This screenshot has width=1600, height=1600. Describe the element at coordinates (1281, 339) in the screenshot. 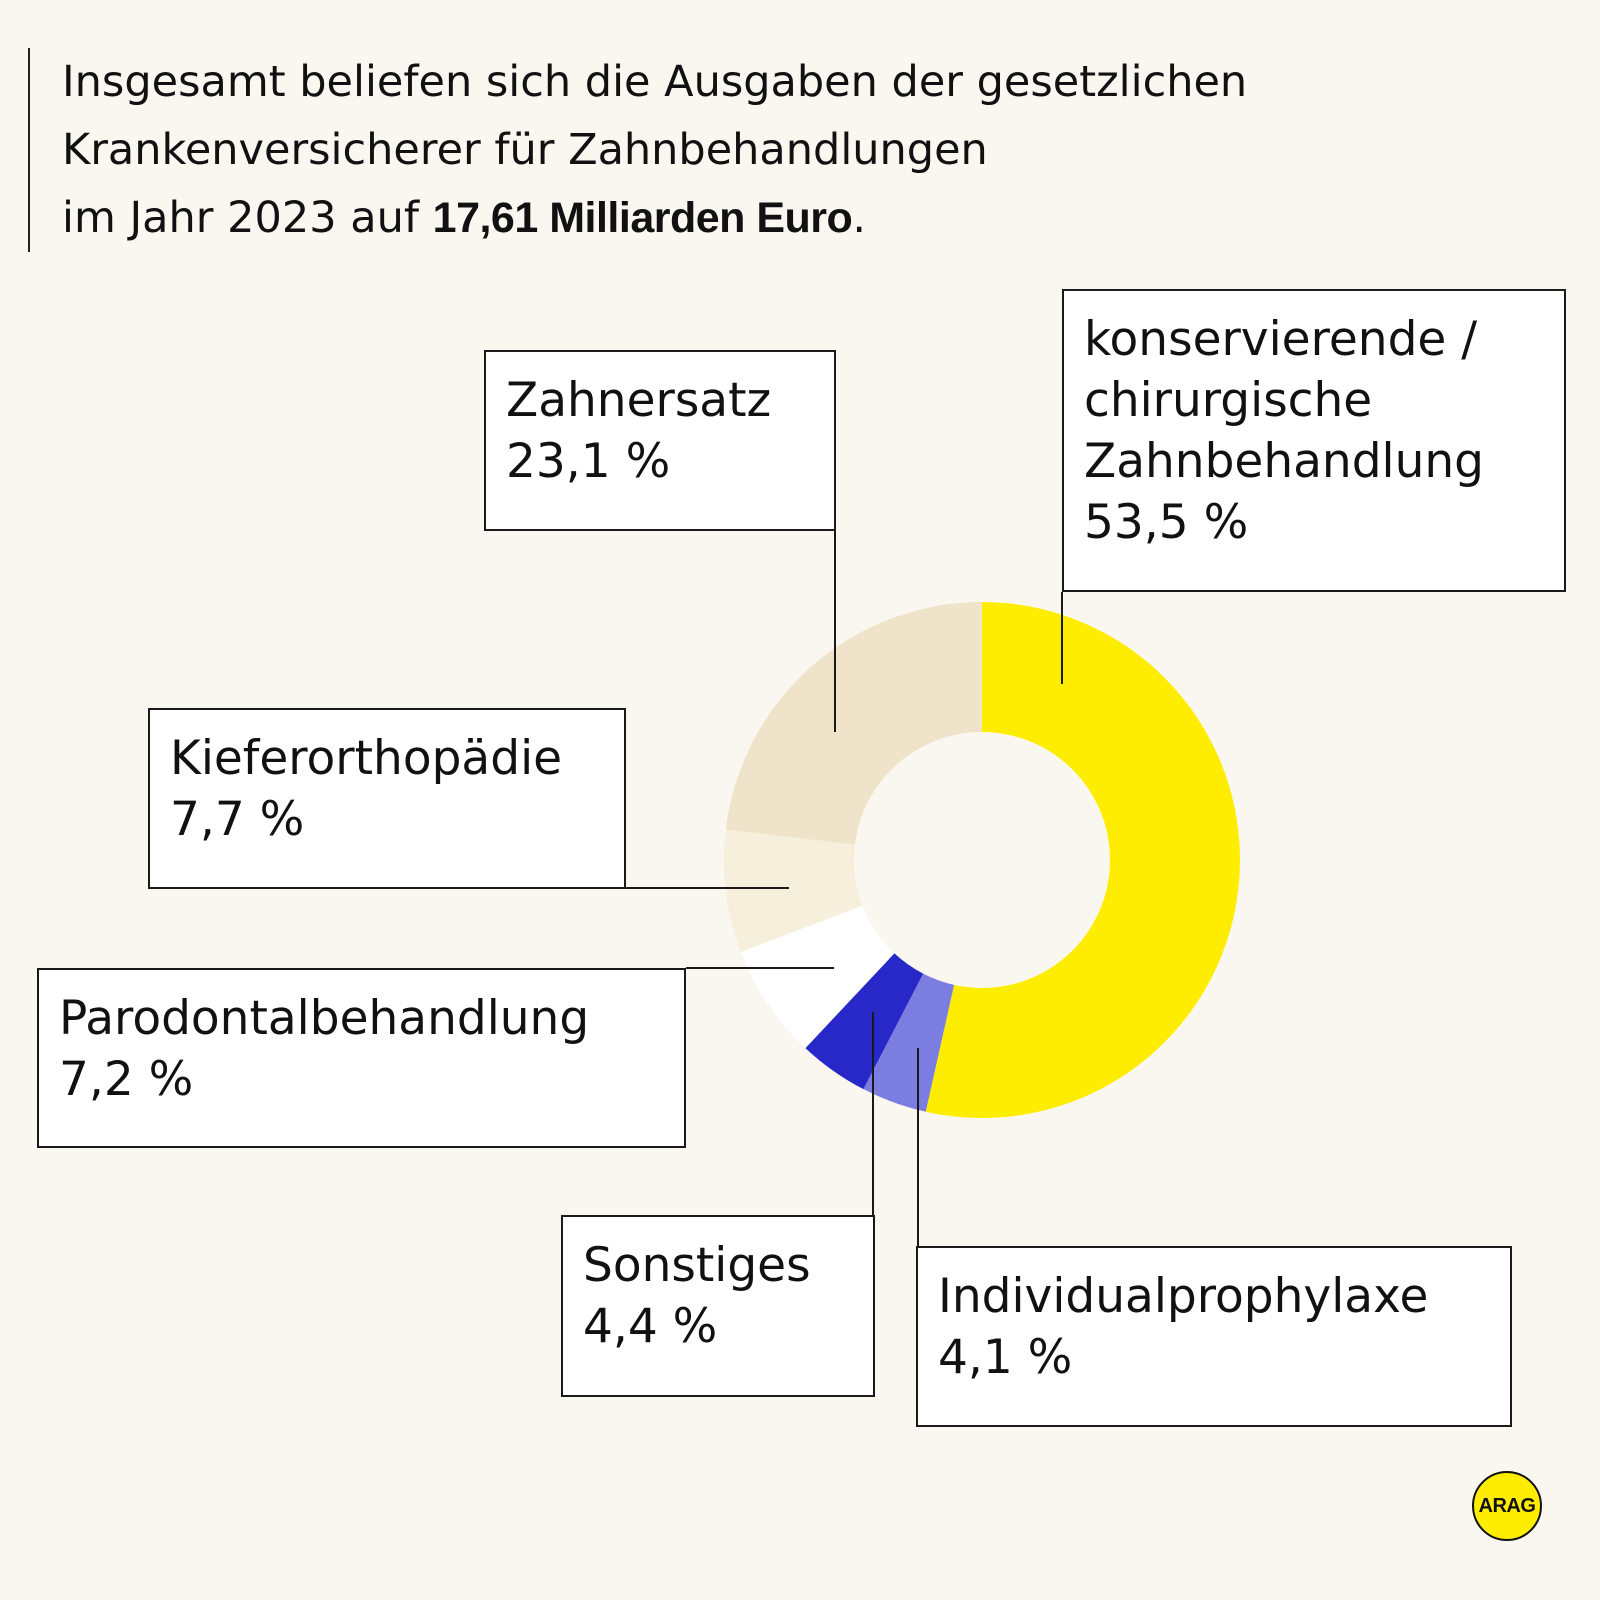

I see `label-name-line: konservierende /` at that location.